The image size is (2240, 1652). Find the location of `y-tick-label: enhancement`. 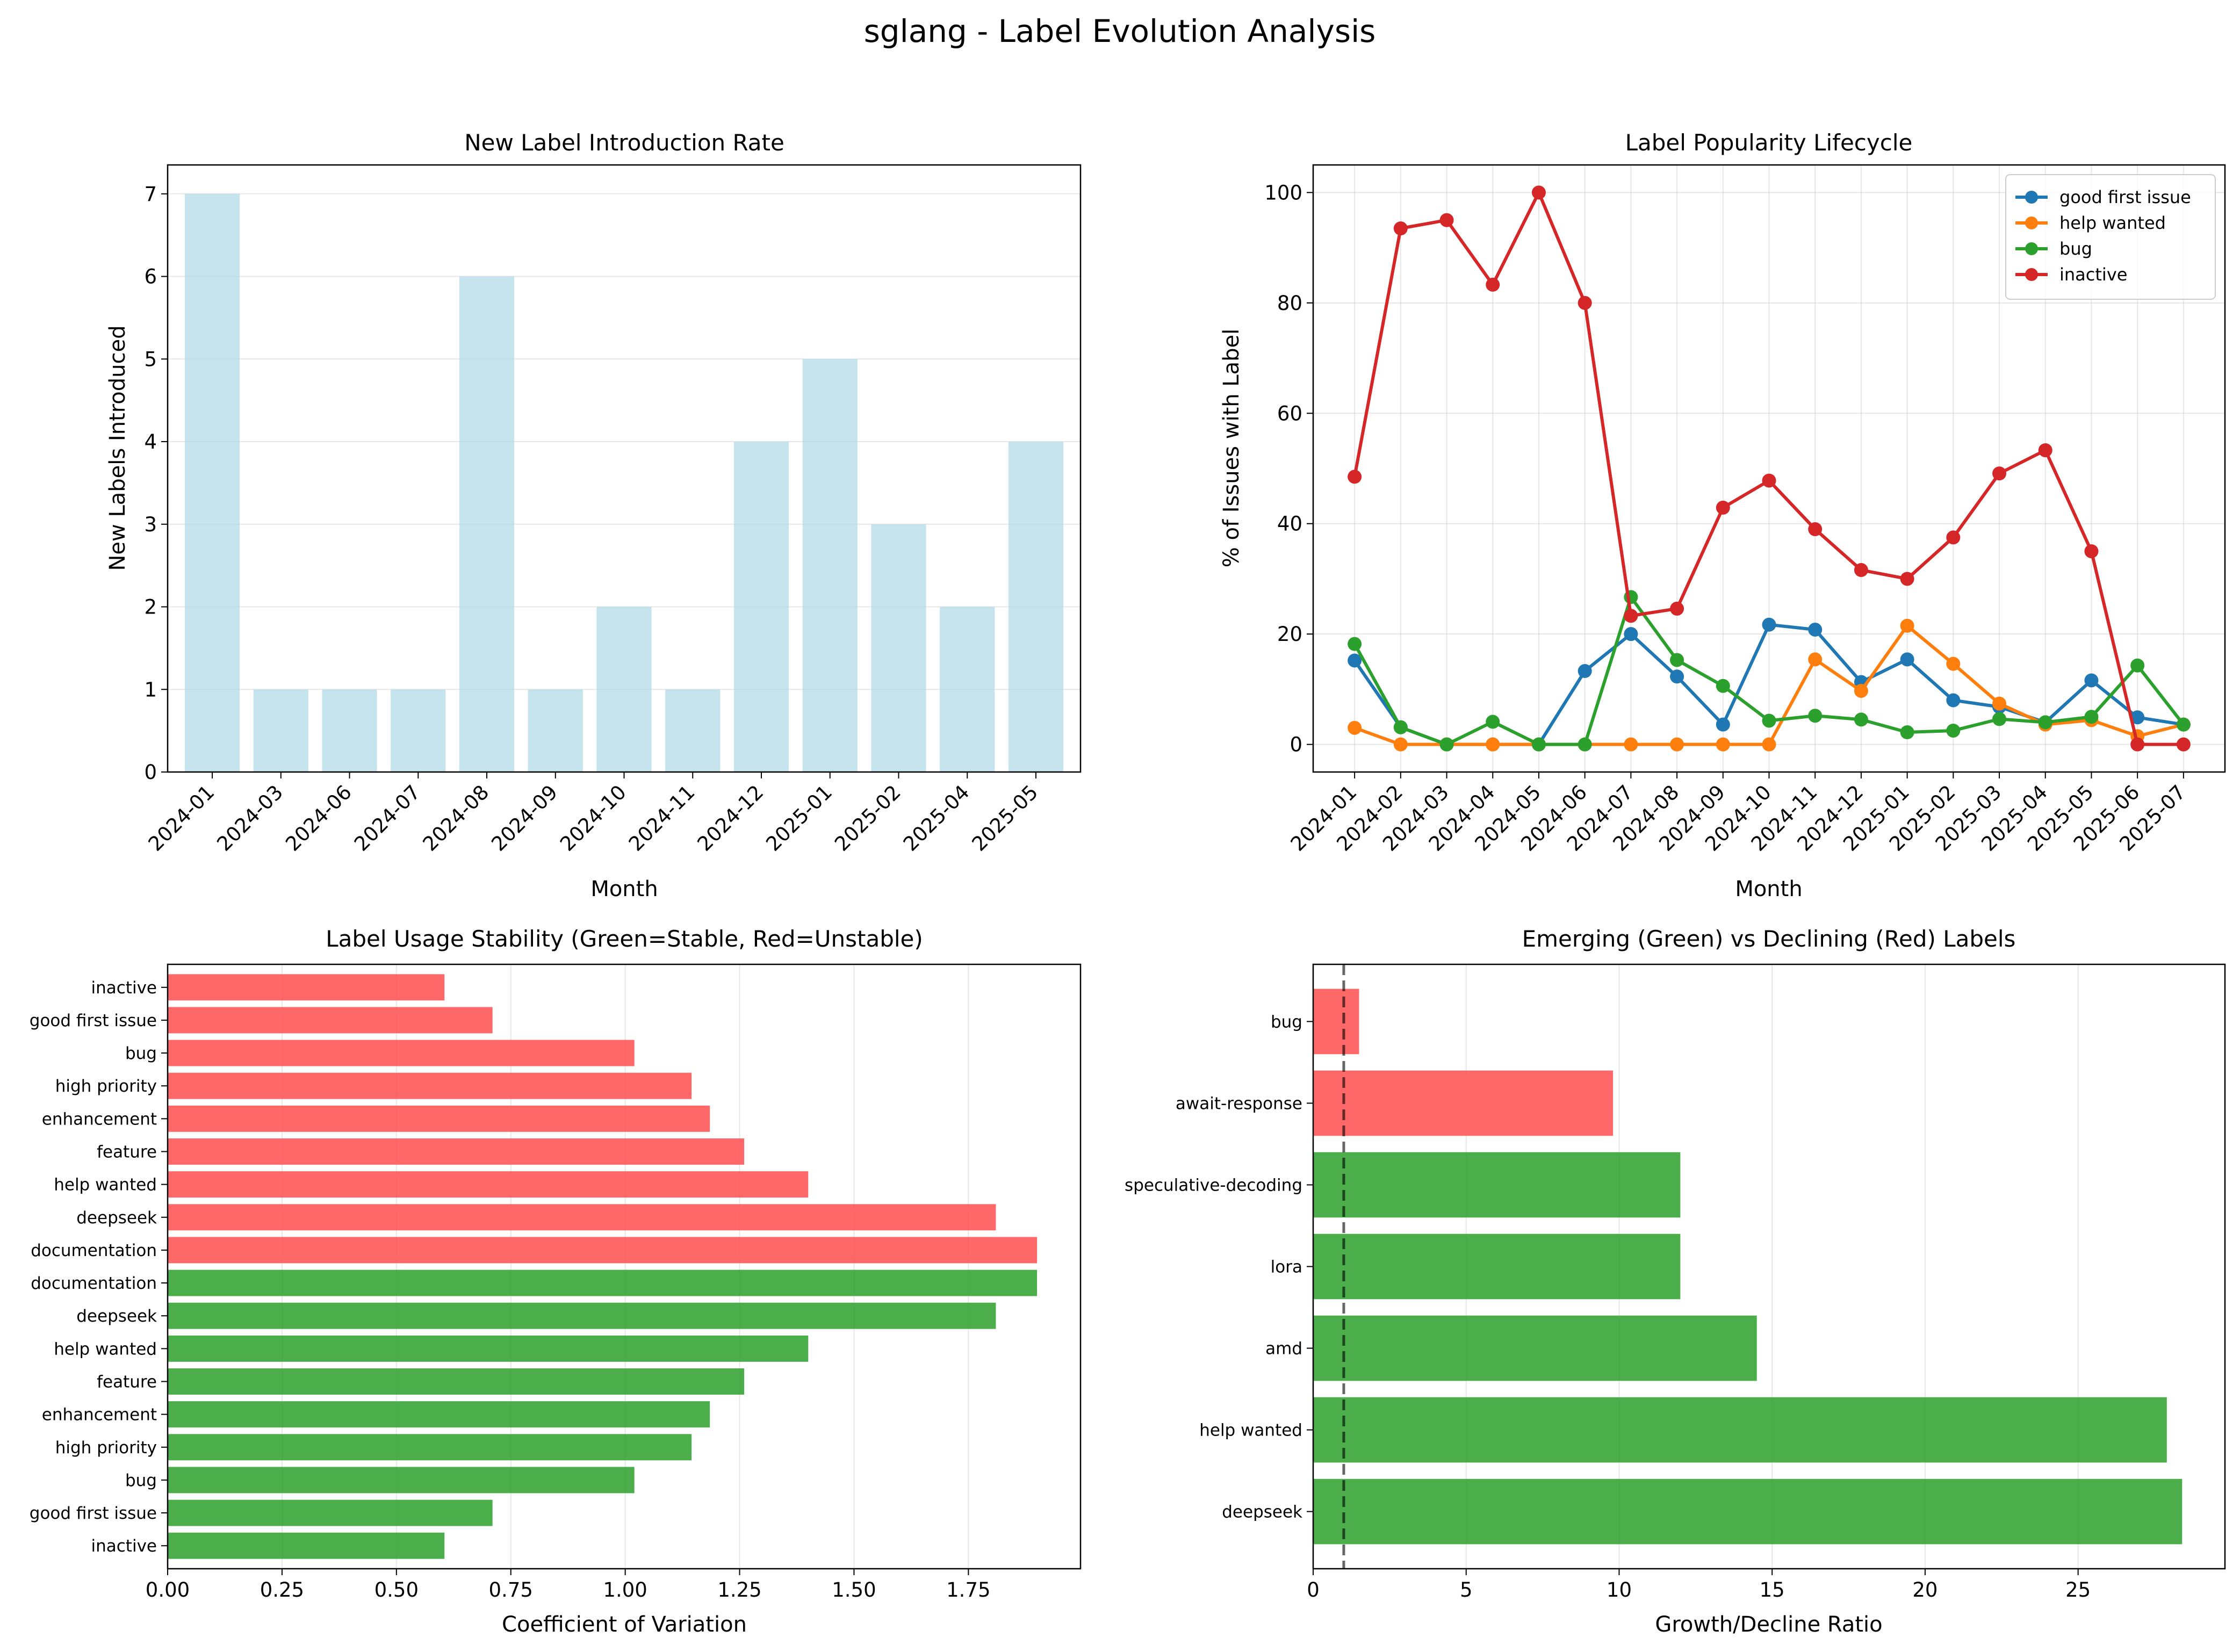

y-tick-label: enhancement is located at coordinates (99, 1415).